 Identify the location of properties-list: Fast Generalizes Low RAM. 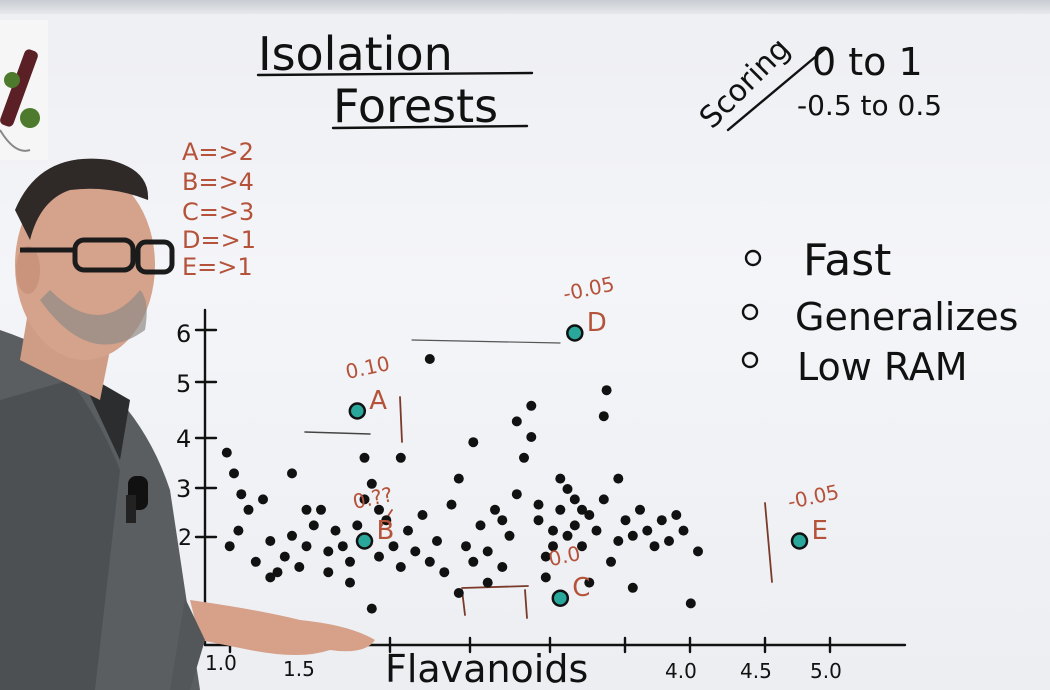
(879, 312).